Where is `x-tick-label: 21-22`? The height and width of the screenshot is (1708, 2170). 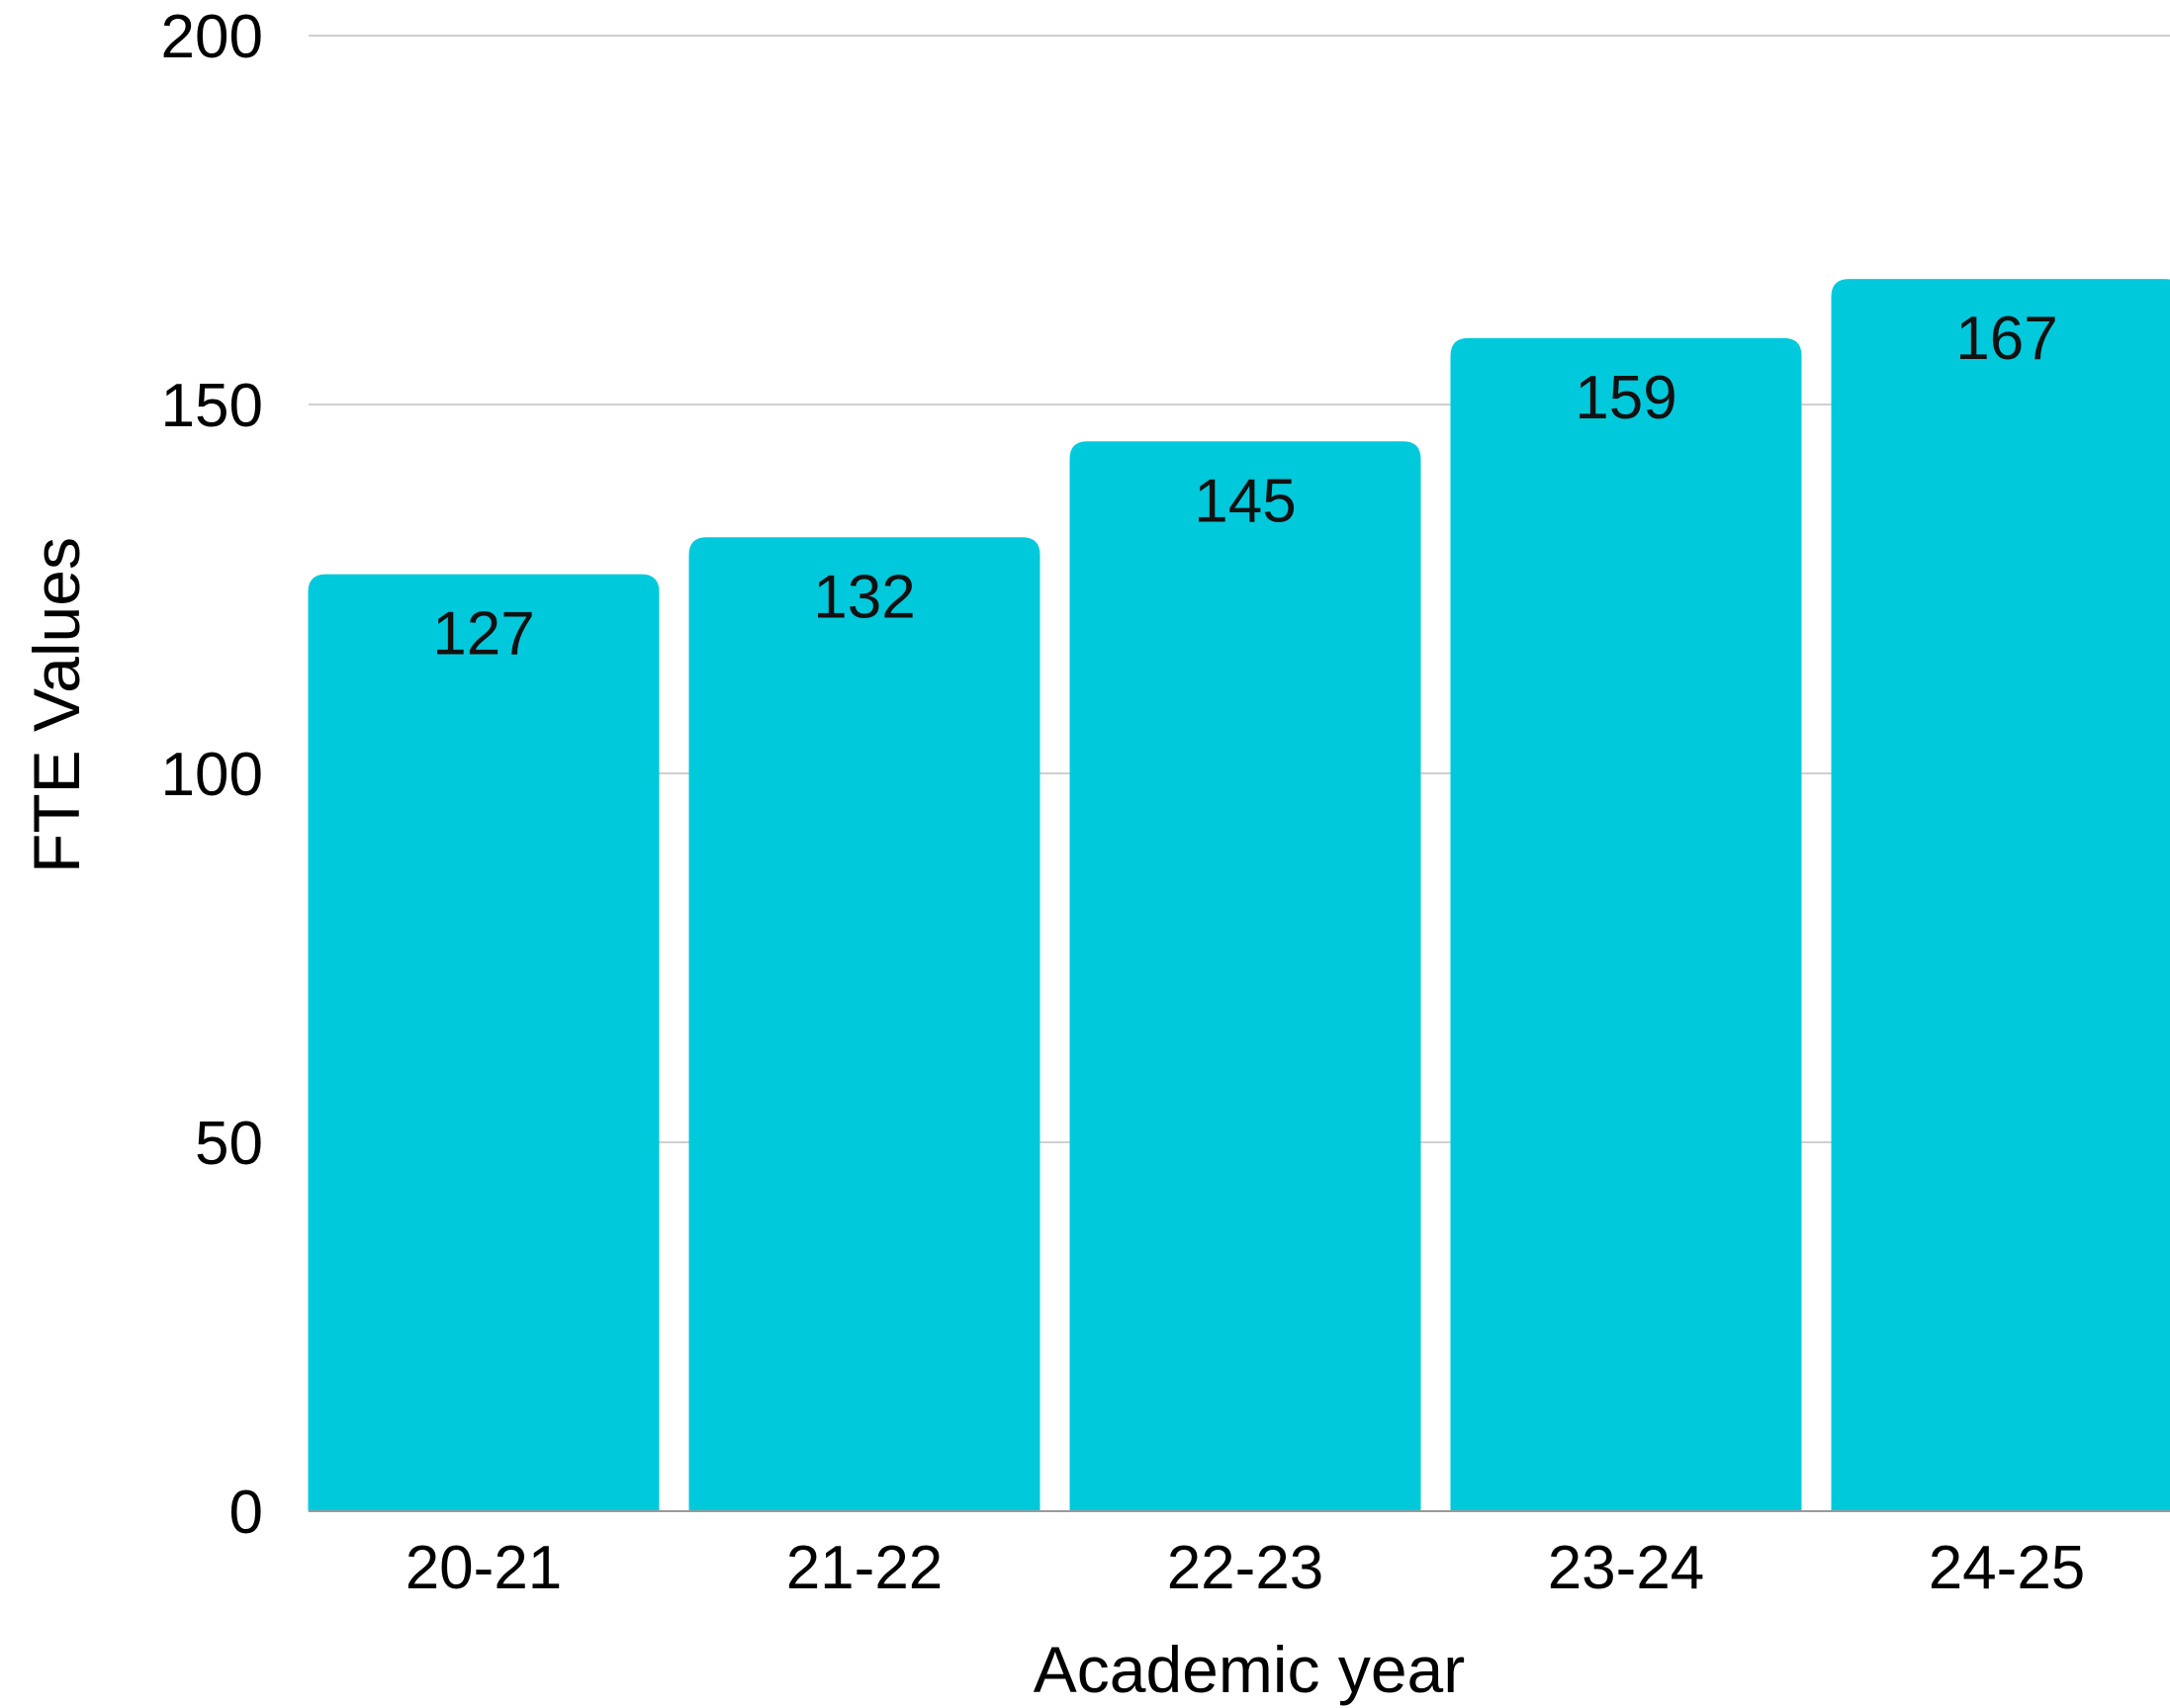
x-tick-label: 21-22 is located at coordinates (865, 1568).